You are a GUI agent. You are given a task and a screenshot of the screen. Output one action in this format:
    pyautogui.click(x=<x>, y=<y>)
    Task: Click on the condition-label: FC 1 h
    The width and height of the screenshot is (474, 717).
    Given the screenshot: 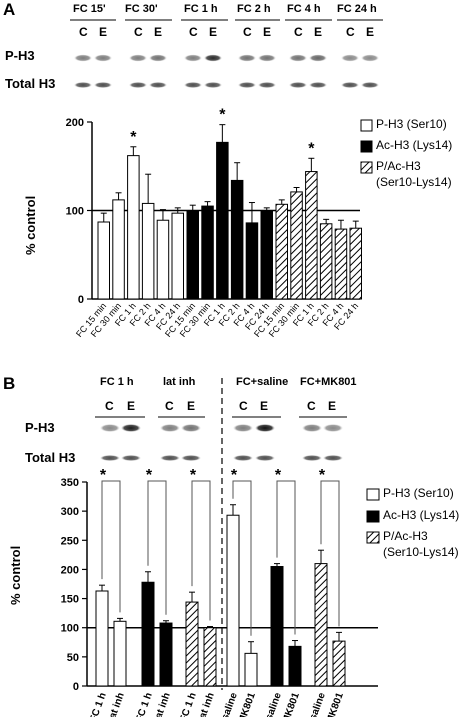 What is the action you would take?
    pyautogui.click(x=117, y=382)
    